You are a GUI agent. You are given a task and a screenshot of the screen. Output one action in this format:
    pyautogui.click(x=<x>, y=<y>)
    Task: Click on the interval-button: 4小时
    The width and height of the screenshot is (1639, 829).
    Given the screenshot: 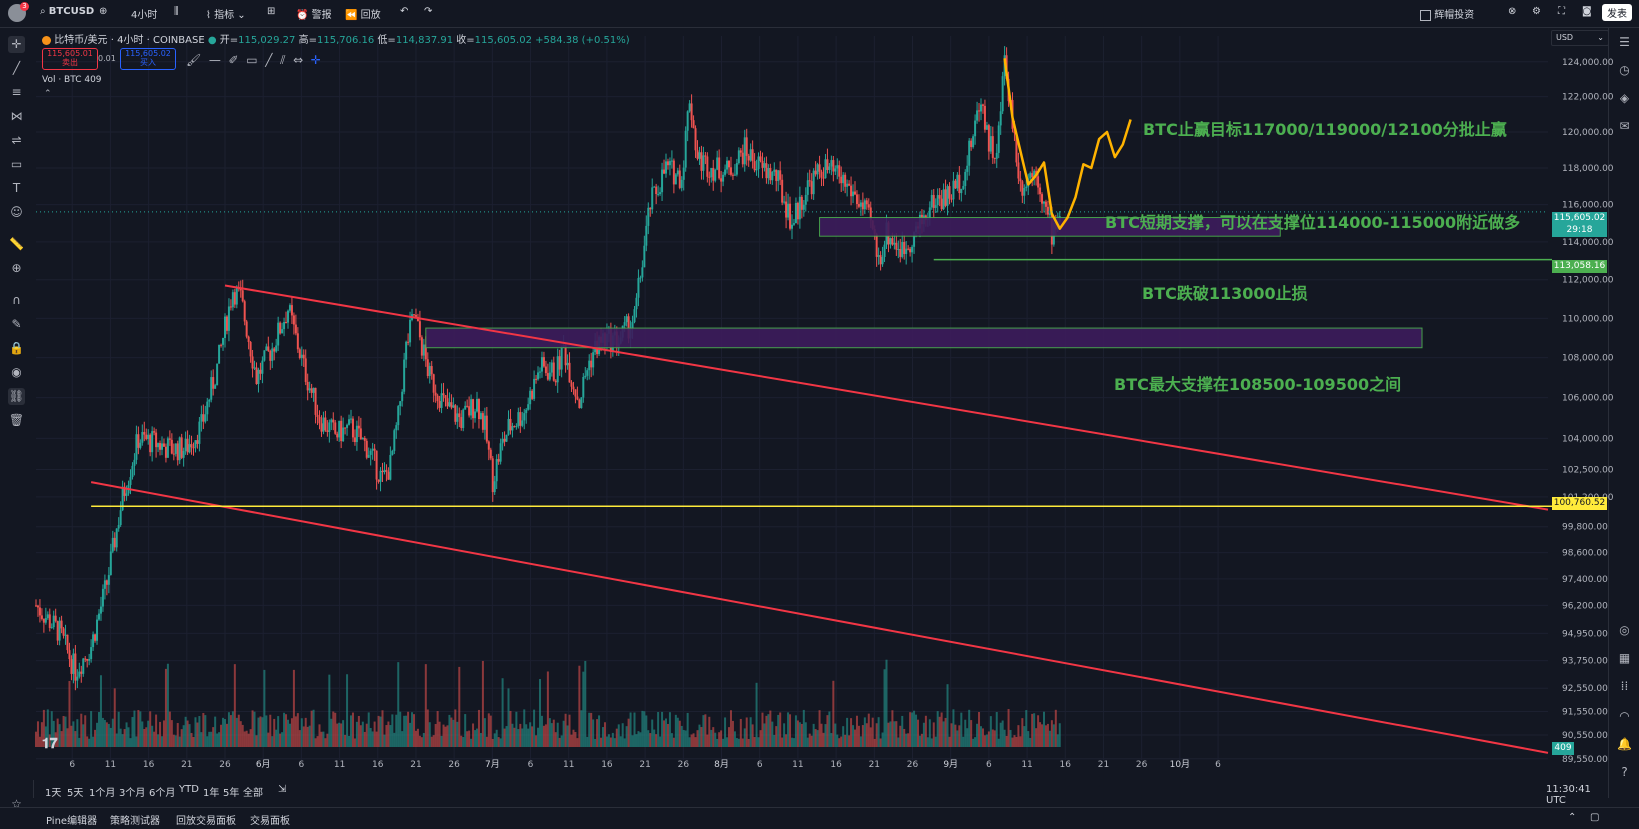 What is the action you would take?
    pyautogui.click(x=144, y=15)
    